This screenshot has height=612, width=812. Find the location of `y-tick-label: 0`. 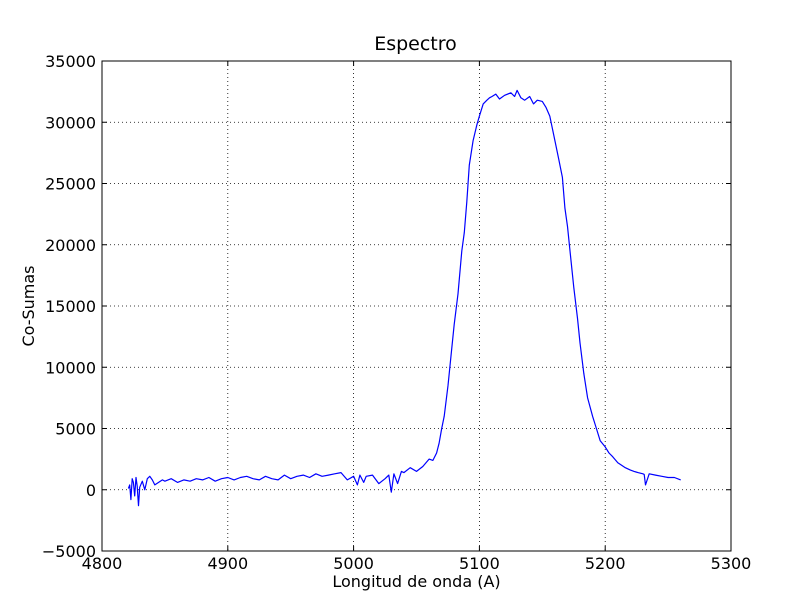

y-tick-label: 0 is located at coordinates (91, 490).